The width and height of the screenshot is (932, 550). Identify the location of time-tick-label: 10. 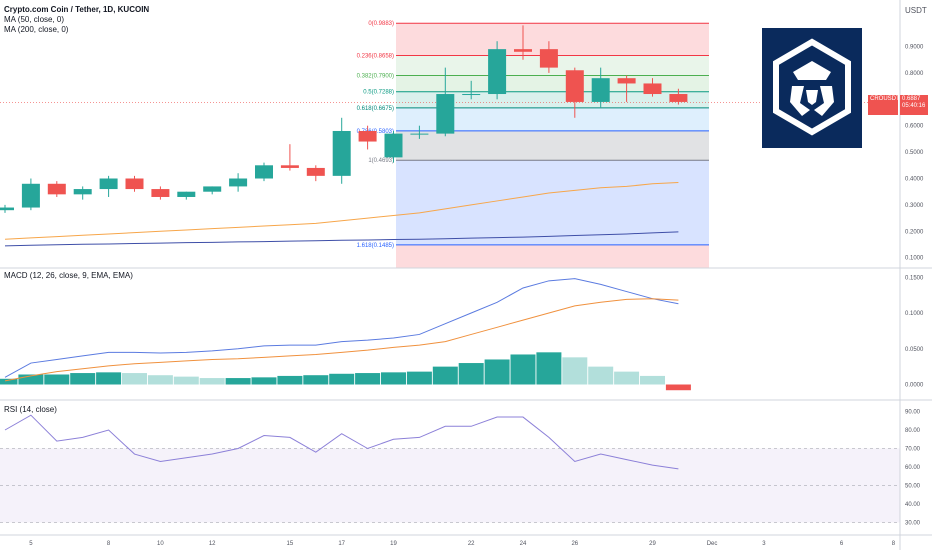
(160, 544).